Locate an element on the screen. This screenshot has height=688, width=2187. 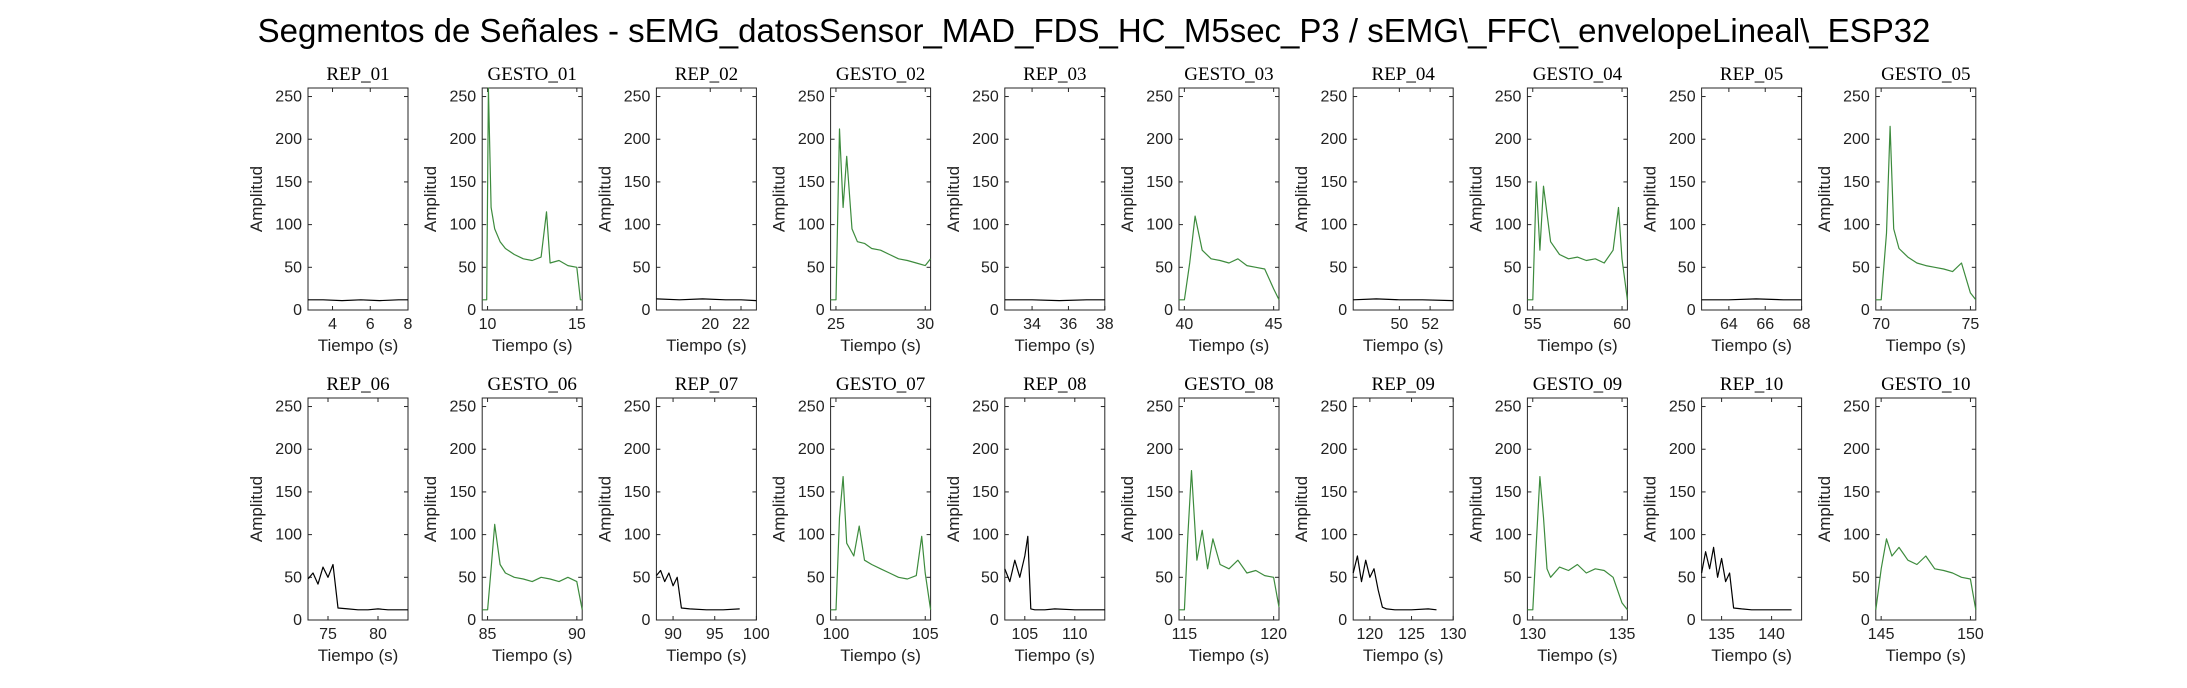
subplot-title: REP_02 is located at coordinates (706, 74).